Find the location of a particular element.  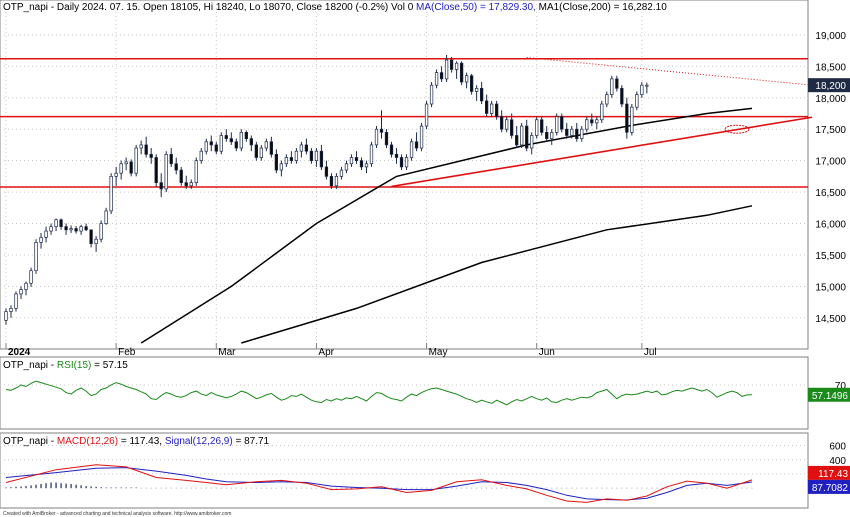

rsi-panel is located at coordinates (404, 393).